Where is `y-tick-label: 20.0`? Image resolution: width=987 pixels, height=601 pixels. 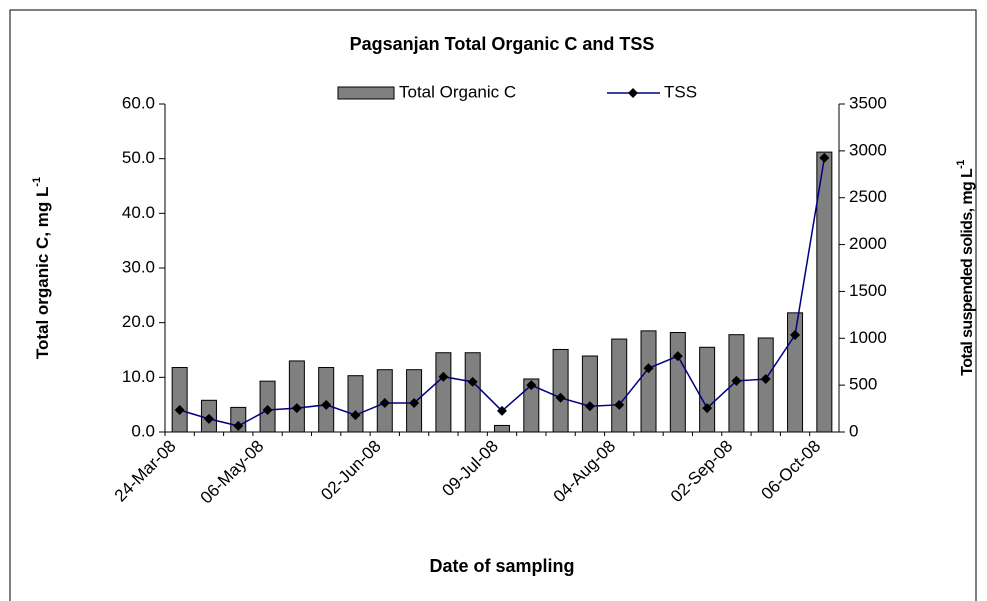
y-tick-label: 20.0 is located at coordinates (138, 321).